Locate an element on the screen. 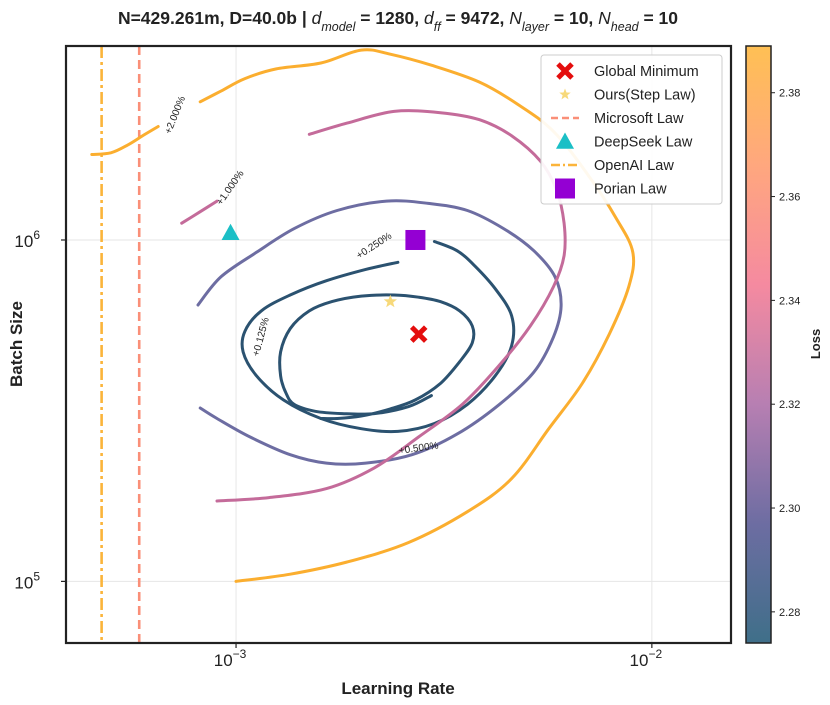  contour-label-2000: +2.000% is located at coordinates (175, 115).